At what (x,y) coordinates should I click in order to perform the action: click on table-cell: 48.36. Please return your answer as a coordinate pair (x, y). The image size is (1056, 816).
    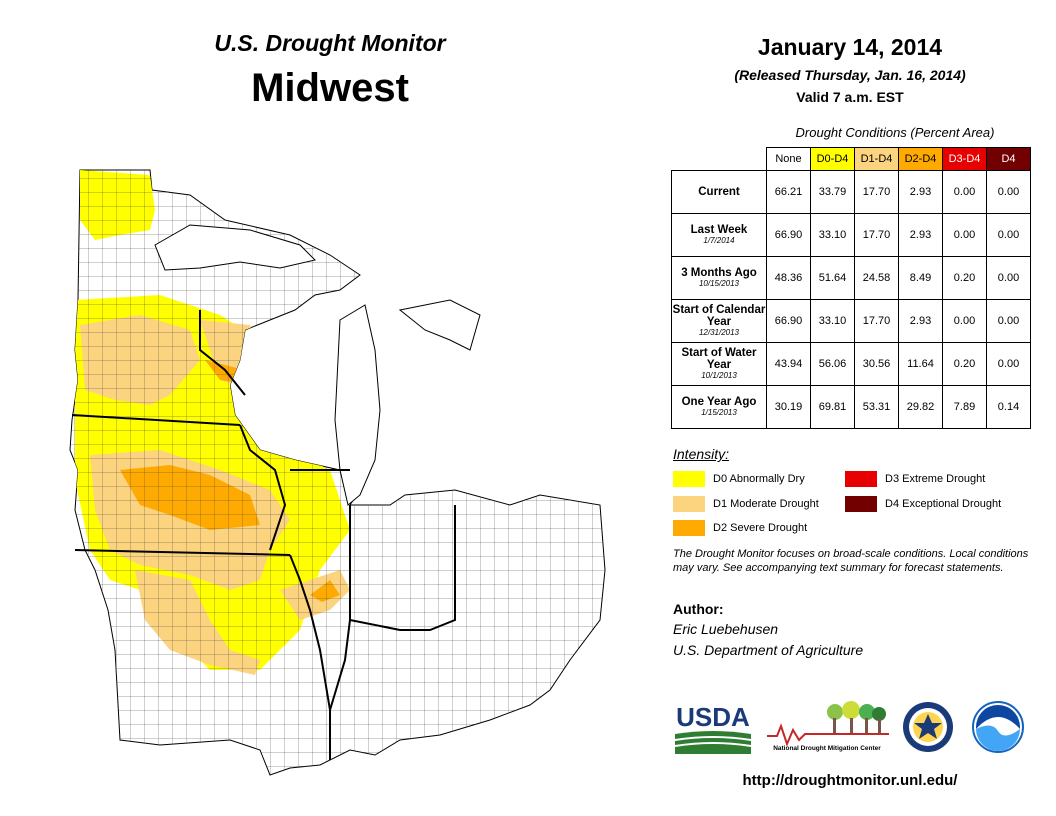
    Looking at the image, I should click on (788, 278).